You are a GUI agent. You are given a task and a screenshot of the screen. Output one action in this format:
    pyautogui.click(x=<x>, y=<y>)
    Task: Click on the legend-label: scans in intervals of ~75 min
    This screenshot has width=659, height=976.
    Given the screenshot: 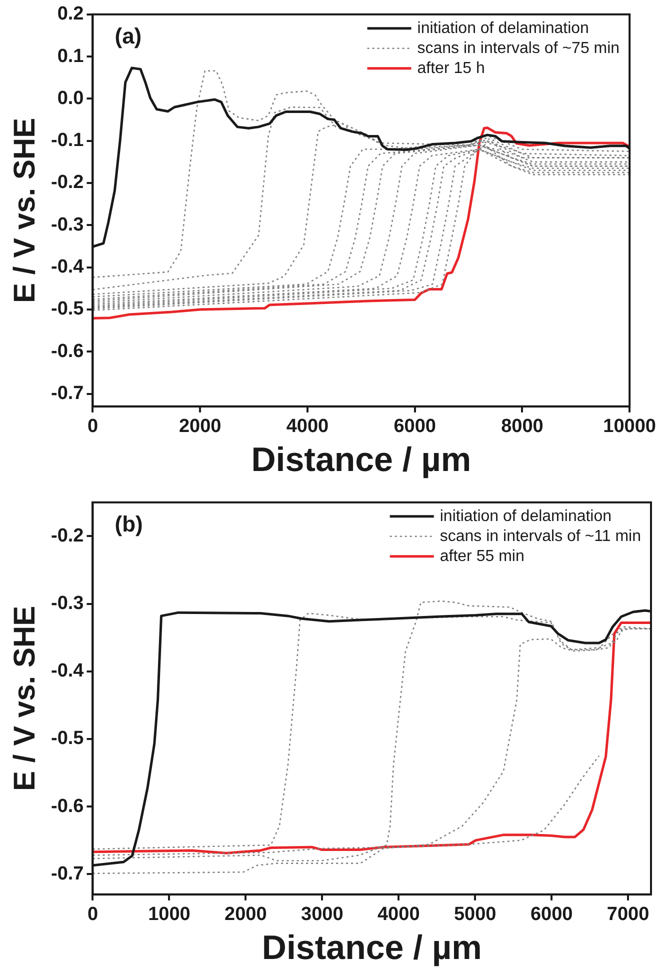 What is the action you would take?
    pyautogui.click(x=518, y=48)
    